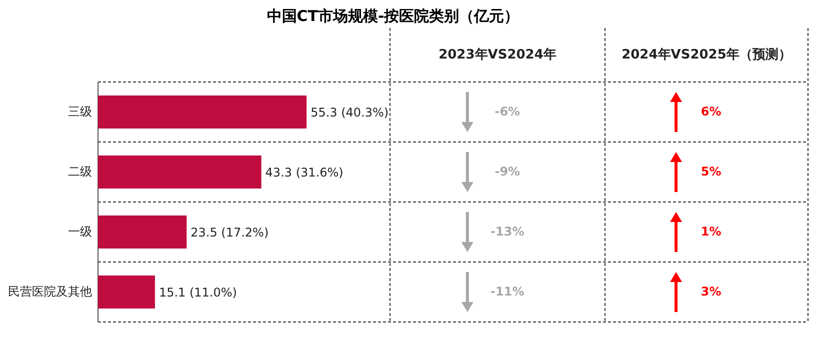  What do you see at coordinates (80, 111) in the screenshot?
I see `y-tick-label: 三级` at bounding box center [80, 111].